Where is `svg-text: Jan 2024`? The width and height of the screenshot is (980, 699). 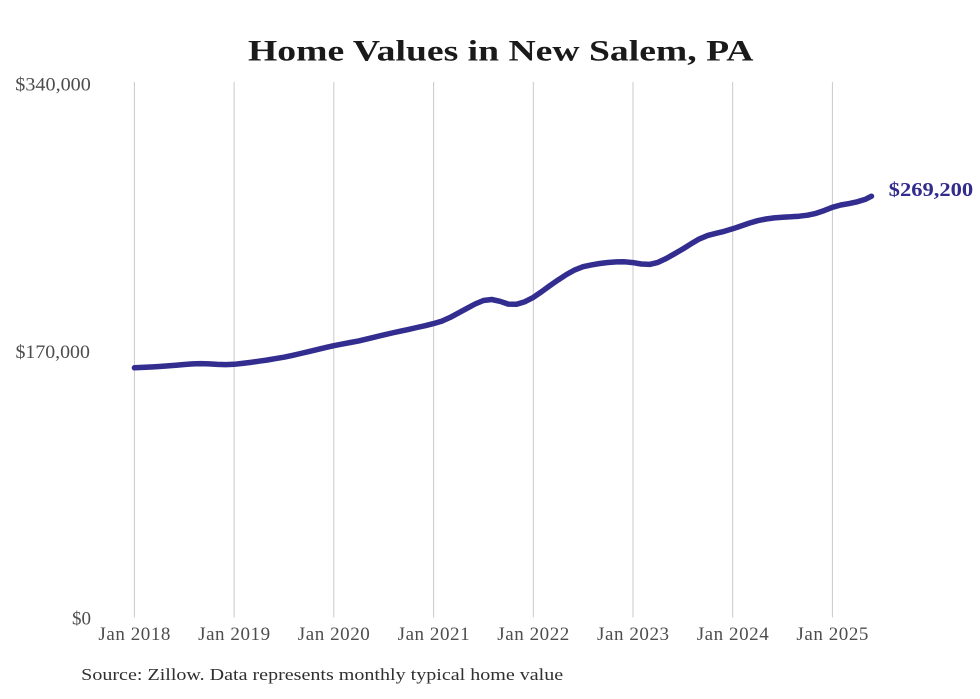
svg-text: Jan 2024 is located at coordinates (733, 634).